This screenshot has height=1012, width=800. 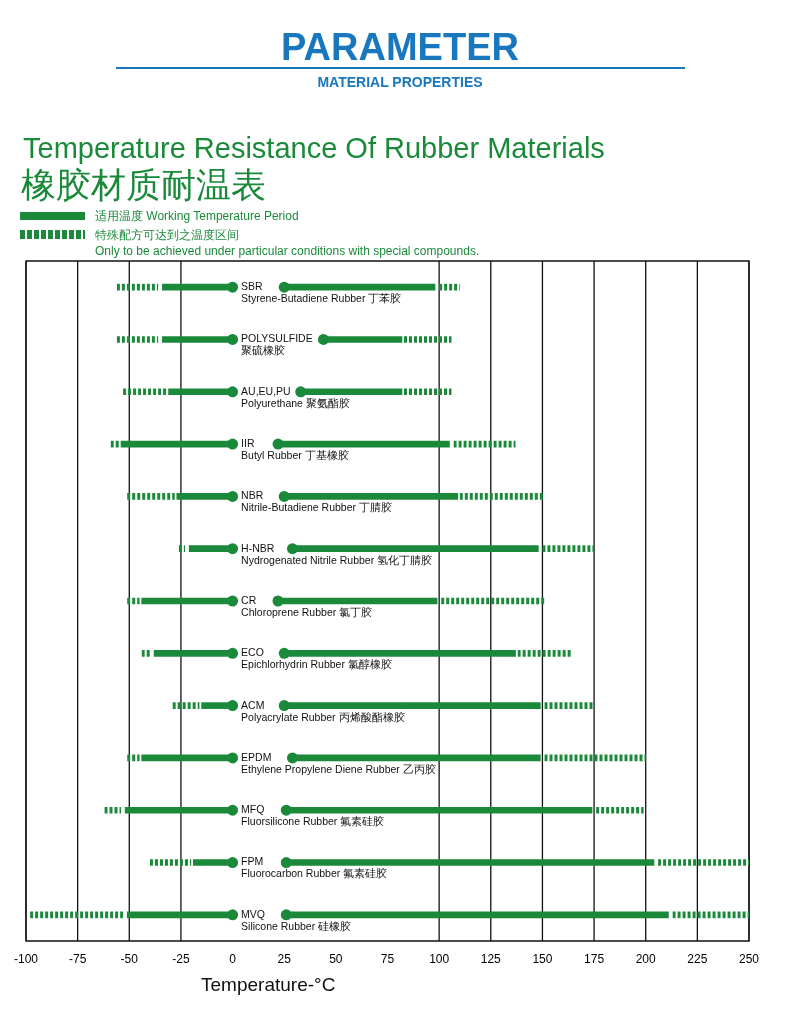 I want to click on x-tick-label: 100, so click(x=439, y=958).